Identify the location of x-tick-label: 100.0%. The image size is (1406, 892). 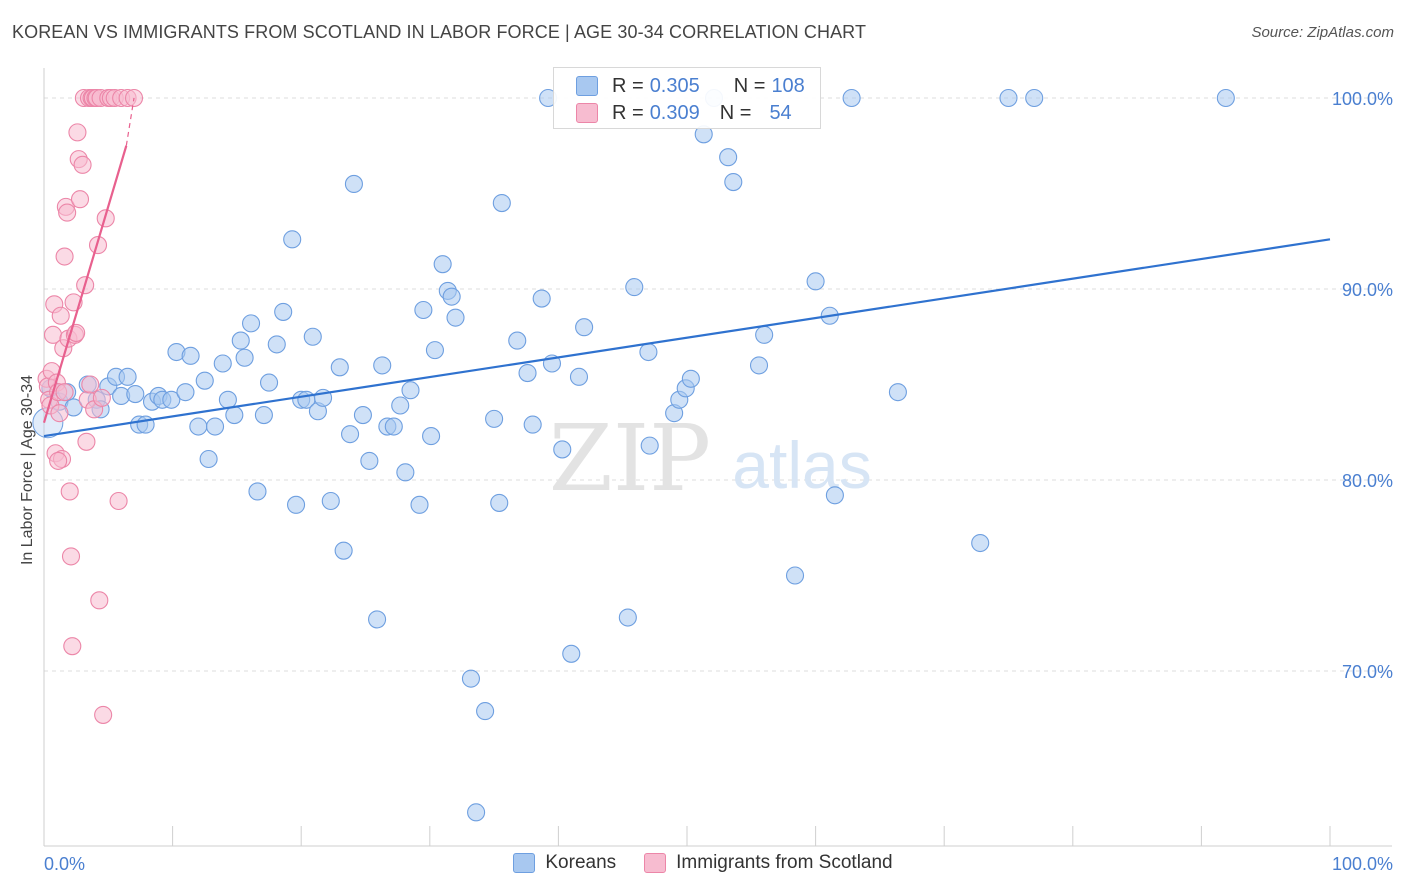
(1362, 864).